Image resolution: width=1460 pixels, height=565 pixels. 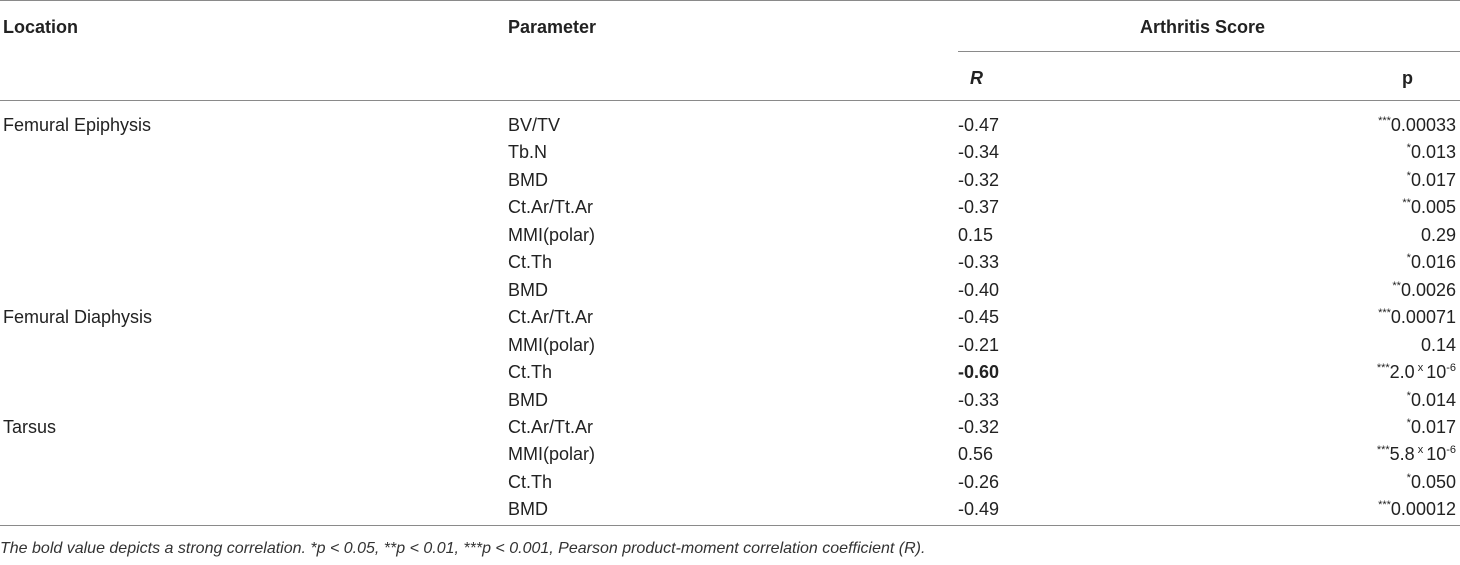 What do you see at coordinates (1402, 372) in the screenshot?
I see `p-value: 2.0` at bounding box center [1402, 372].